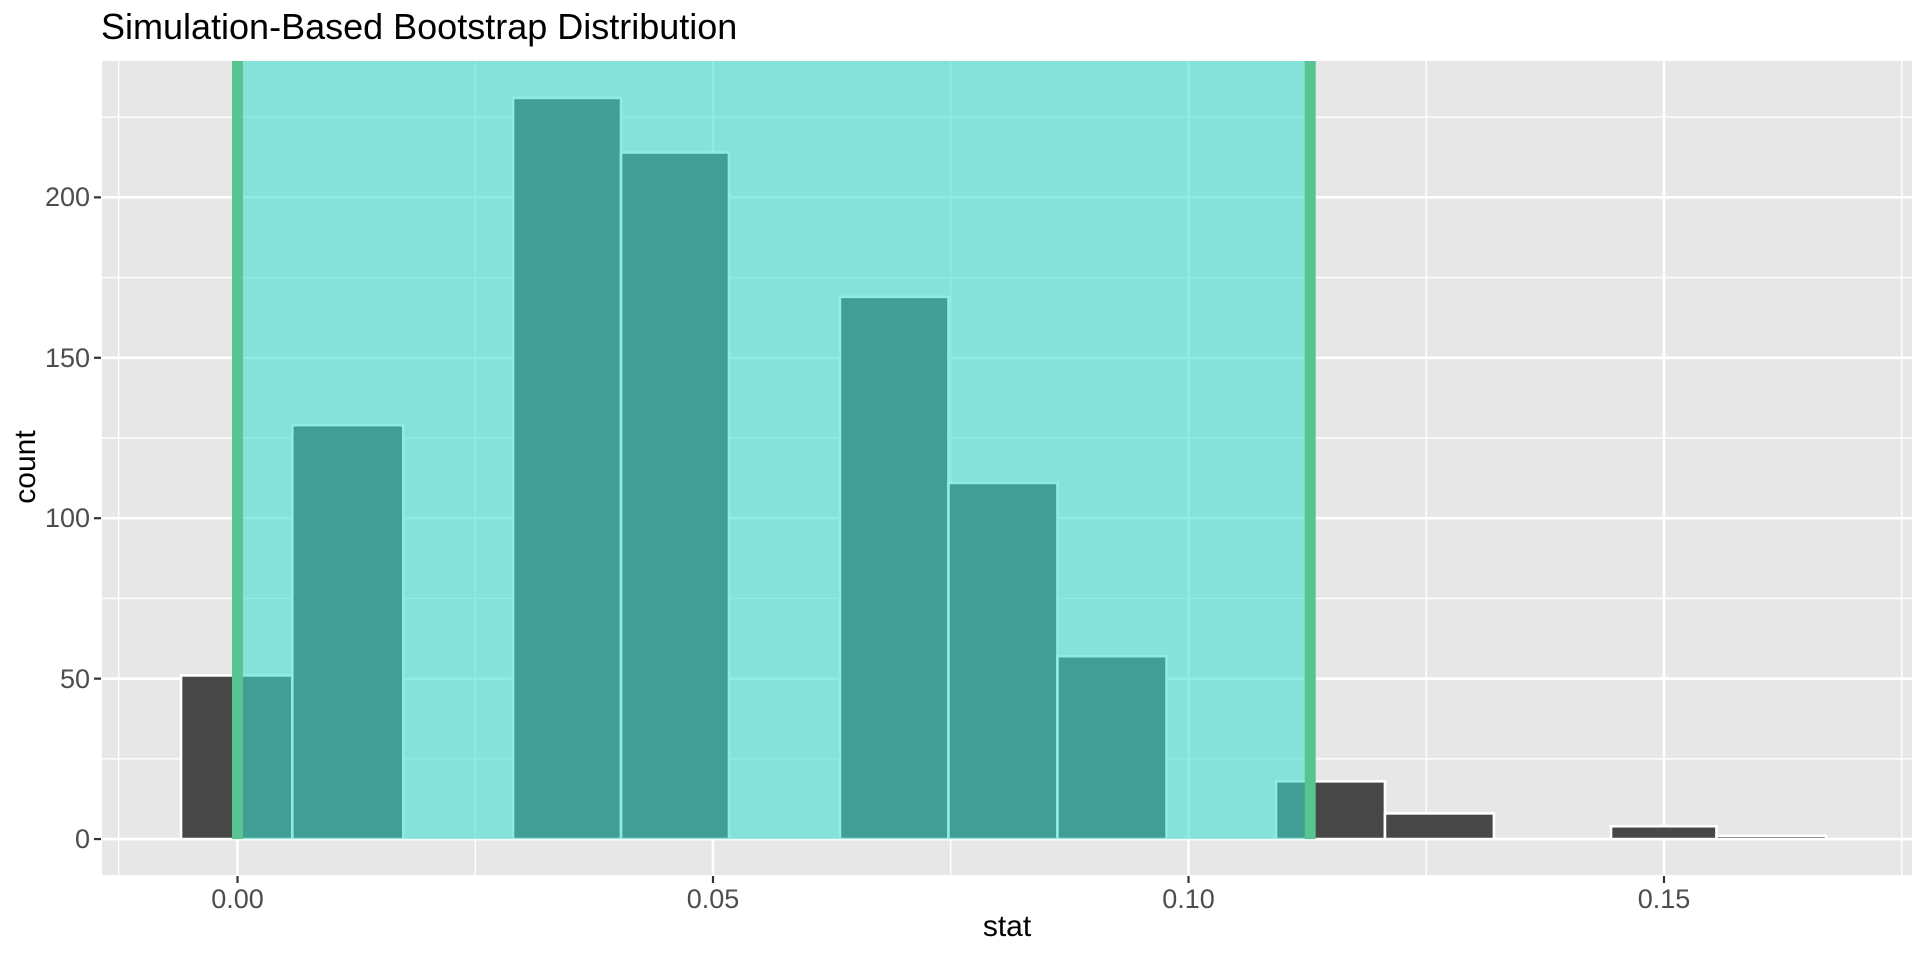 The width and height of the screenshot is (1920, 960). I want to click on ci-lower-line, so click(238, 450).